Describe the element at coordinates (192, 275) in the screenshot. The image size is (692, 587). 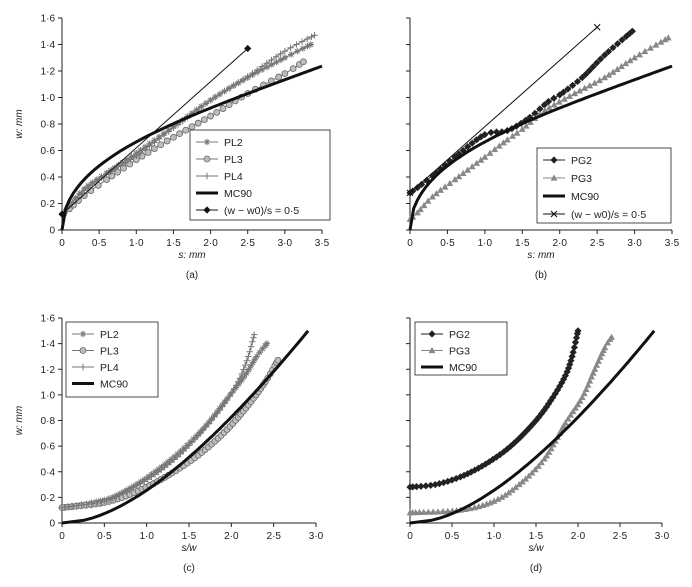
I see `panel-label: (a)` at that location.